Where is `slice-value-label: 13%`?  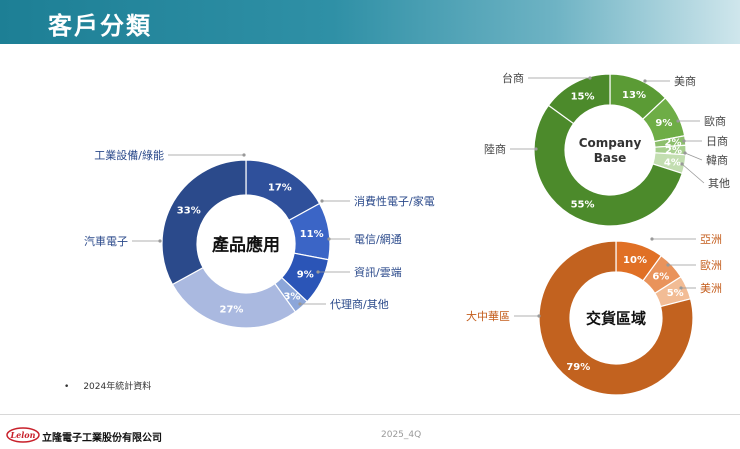
slice-value-label: 13% is located at coordinates (634, 95).